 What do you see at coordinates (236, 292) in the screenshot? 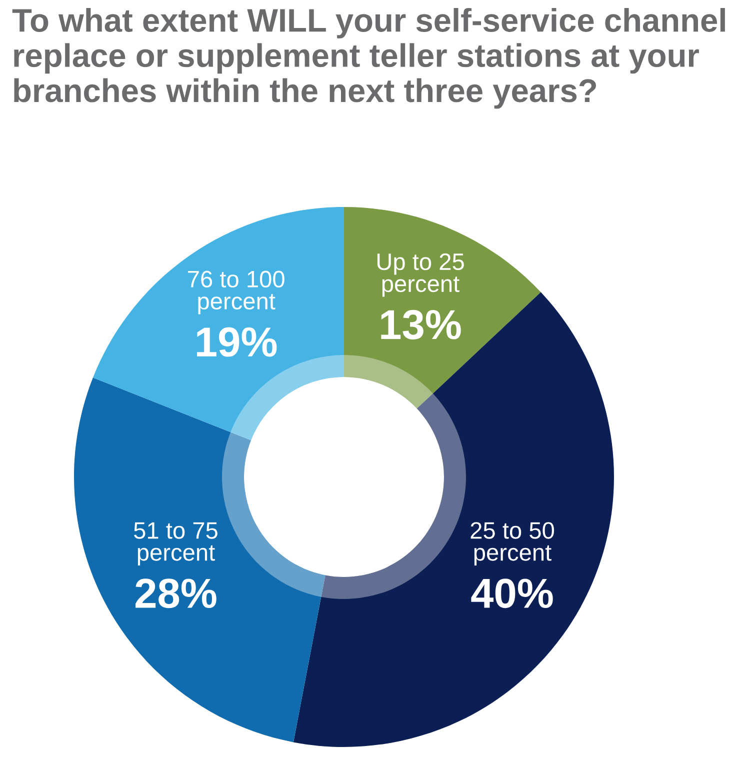
I see `slice-label: 76 to 100 percent` at bounding box center [236, 292].